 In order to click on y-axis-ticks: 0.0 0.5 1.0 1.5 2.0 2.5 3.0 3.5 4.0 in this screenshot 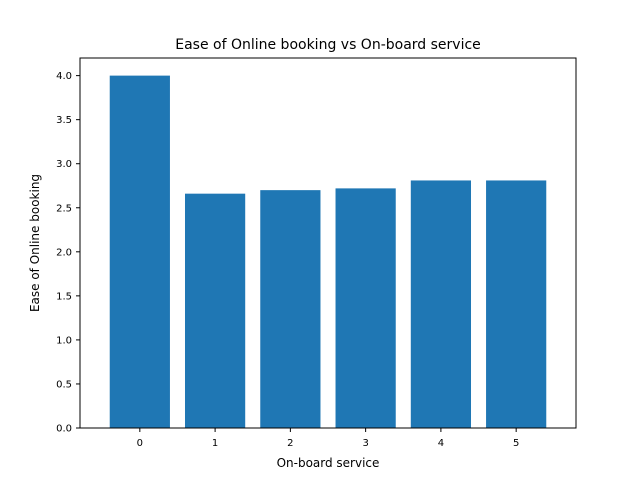, I will do `click(68, 253)`.